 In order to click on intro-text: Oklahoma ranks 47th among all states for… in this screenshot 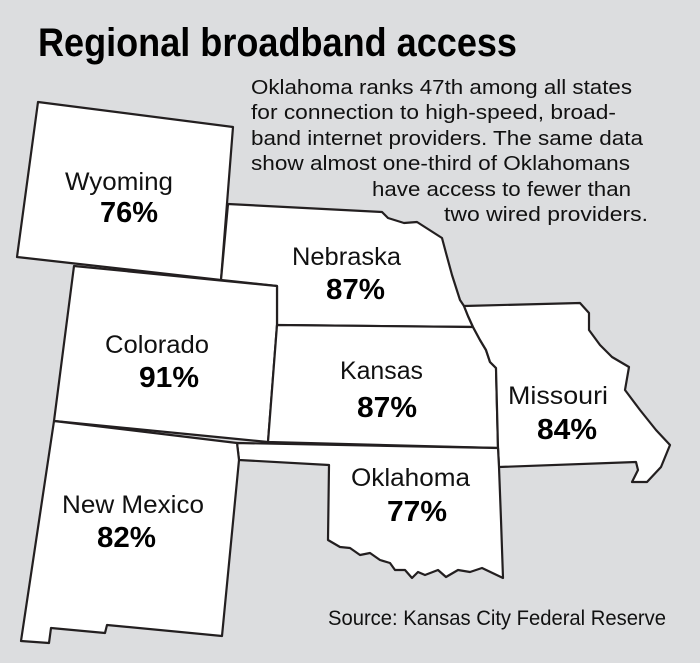, I will do `click(449, 151)`.